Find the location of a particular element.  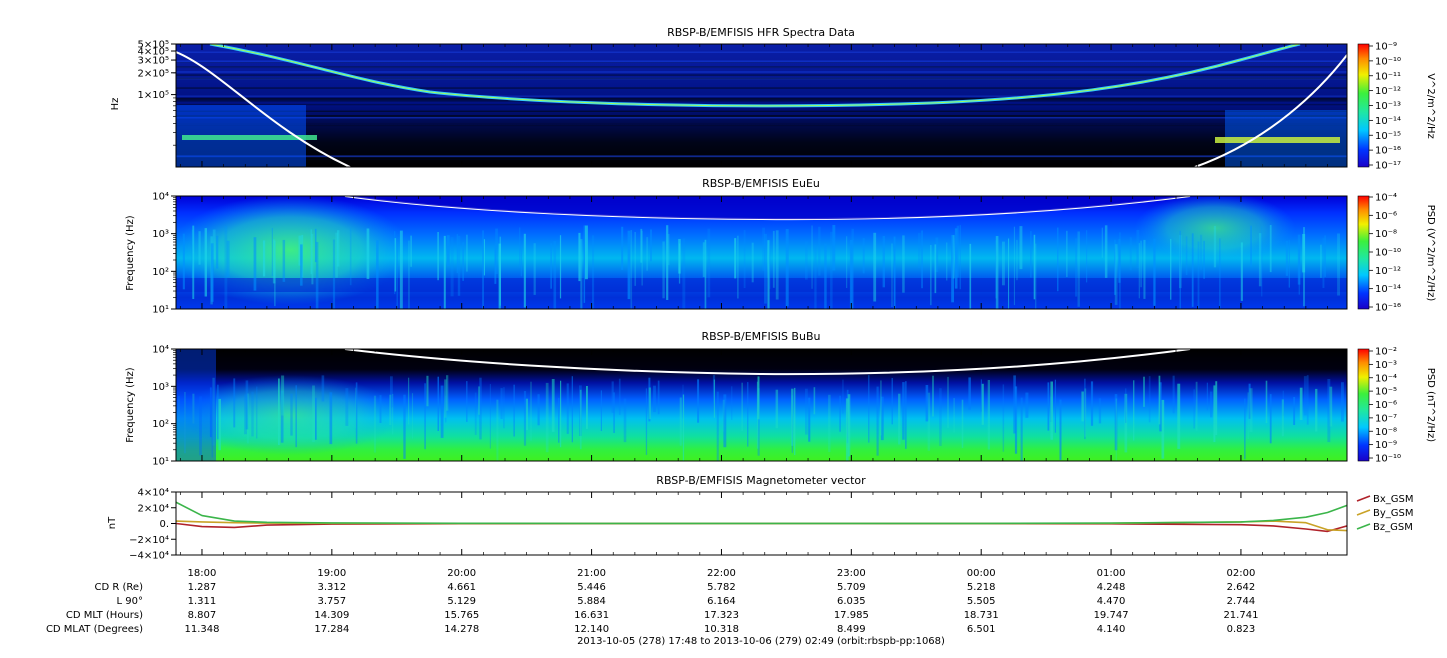

eueu-frame is located at coordinates (761, 252).